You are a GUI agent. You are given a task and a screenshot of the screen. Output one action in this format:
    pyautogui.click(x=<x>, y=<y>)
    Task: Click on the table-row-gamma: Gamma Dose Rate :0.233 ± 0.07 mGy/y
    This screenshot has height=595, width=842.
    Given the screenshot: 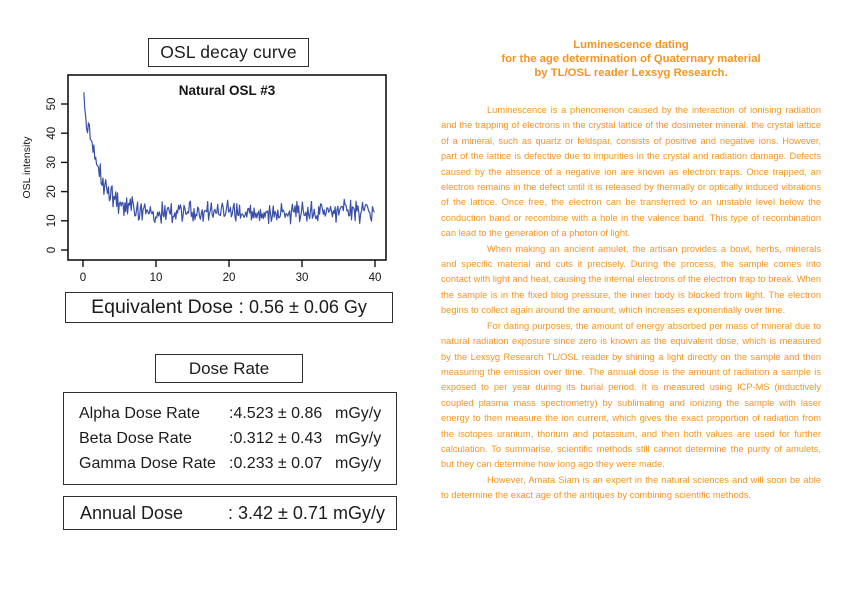 What is the action you would take?
    pyautogui.click(x=237, y=464)
    